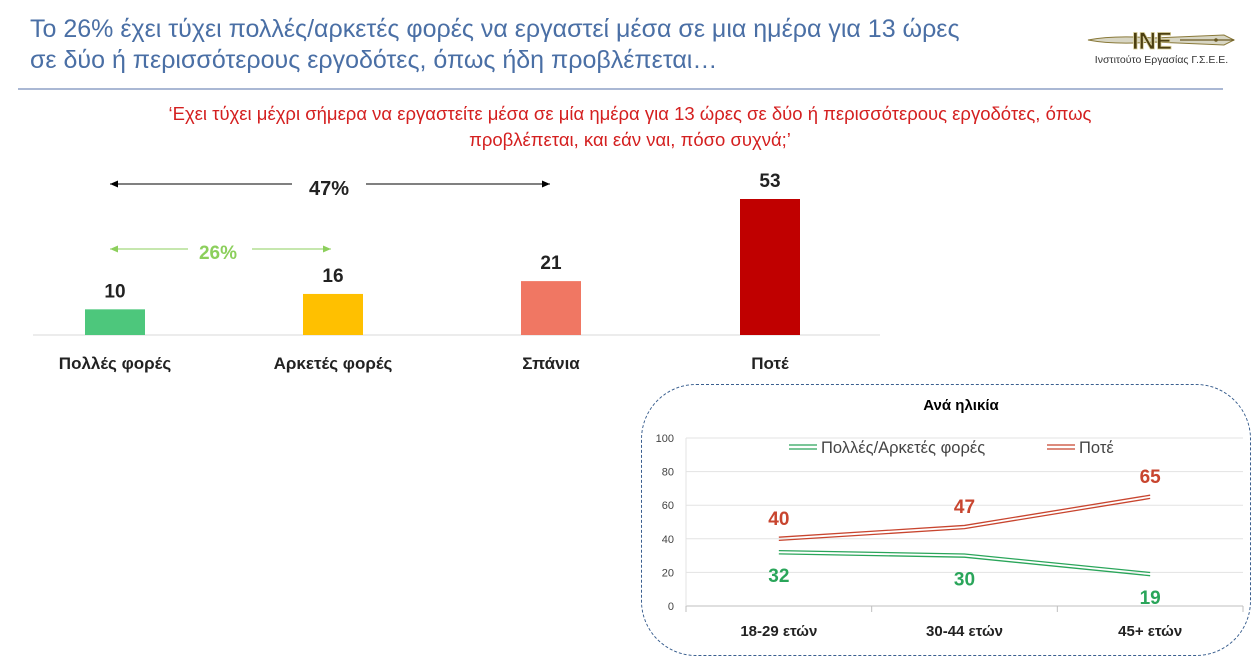 The width and height of the screenshot is (1259, 656). I want to click on total-range-annotation: 47%, so click(330, 189).